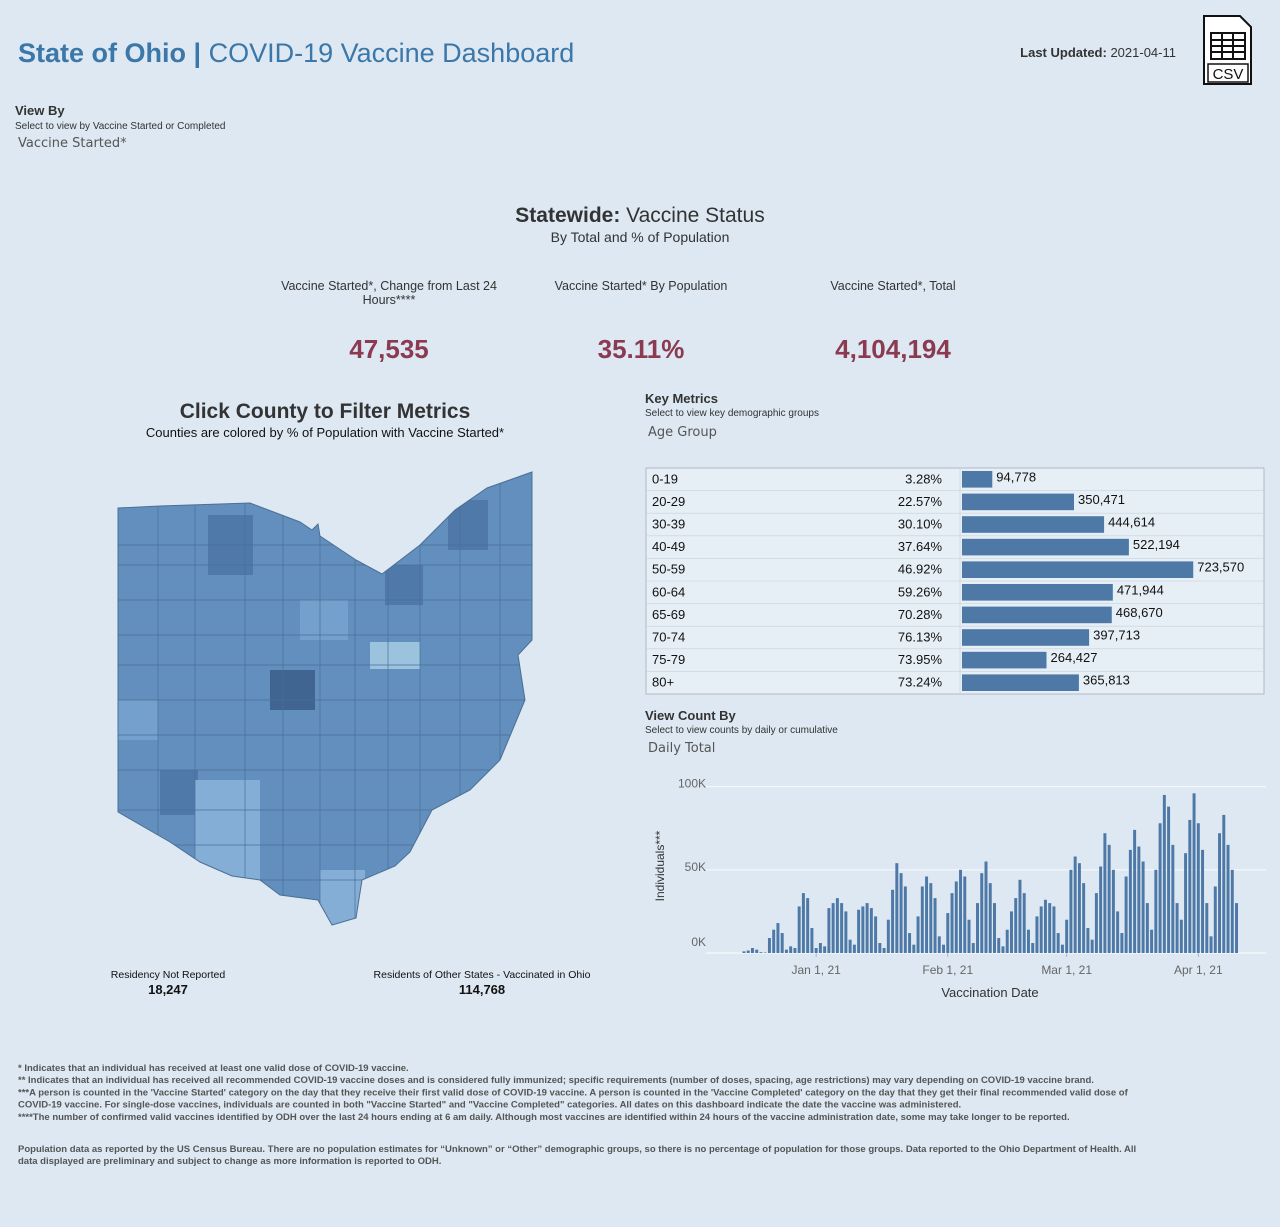 This screenshot has height=1227, width=1280. What do you see at coordinates (1220, 567) in the screenshot?
I see `age-bar-label: 723,570` at bounding box center [1220, 567].